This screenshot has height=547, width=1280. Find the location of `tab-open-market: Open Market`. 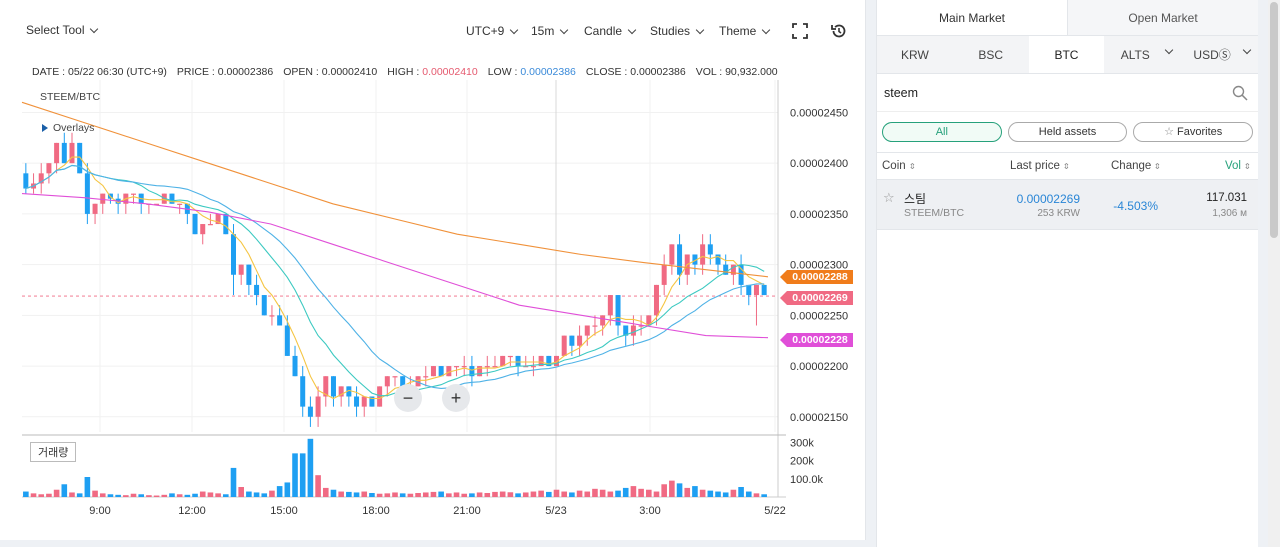

tab-open-market: Open Market is located at coordinates (1162, 17).